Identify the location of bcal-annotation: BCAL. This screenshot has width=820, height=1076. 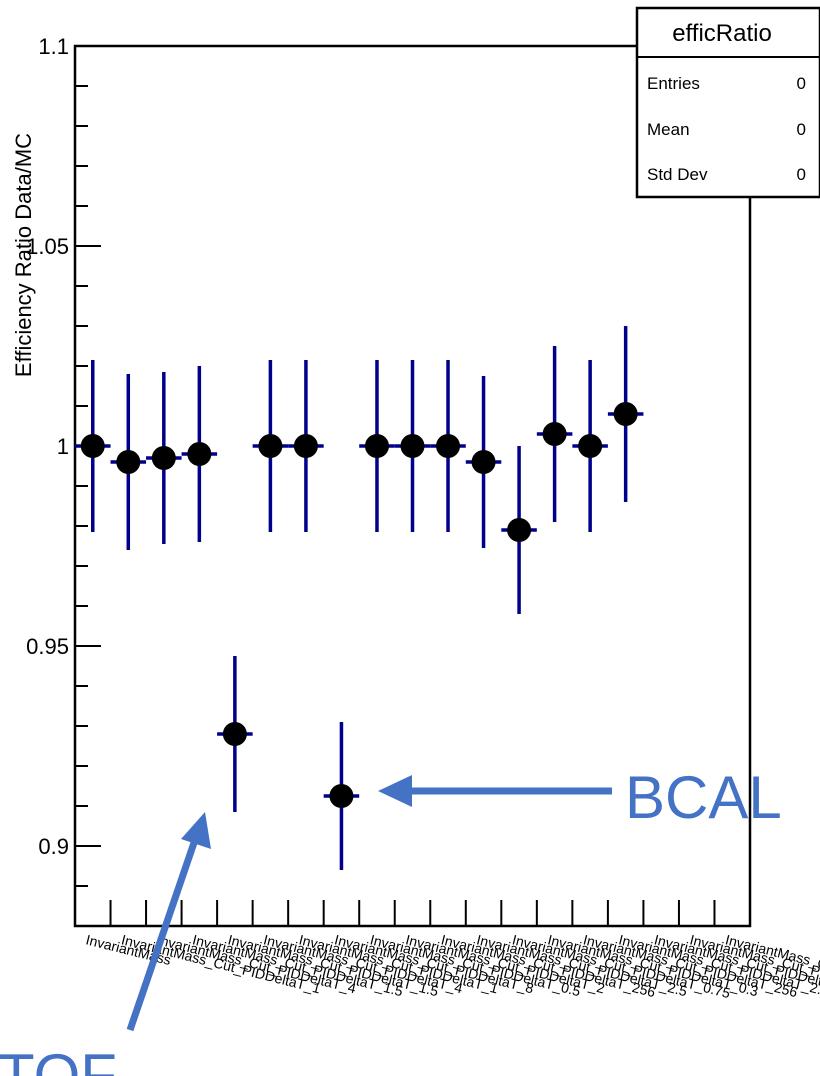
(580, 797).